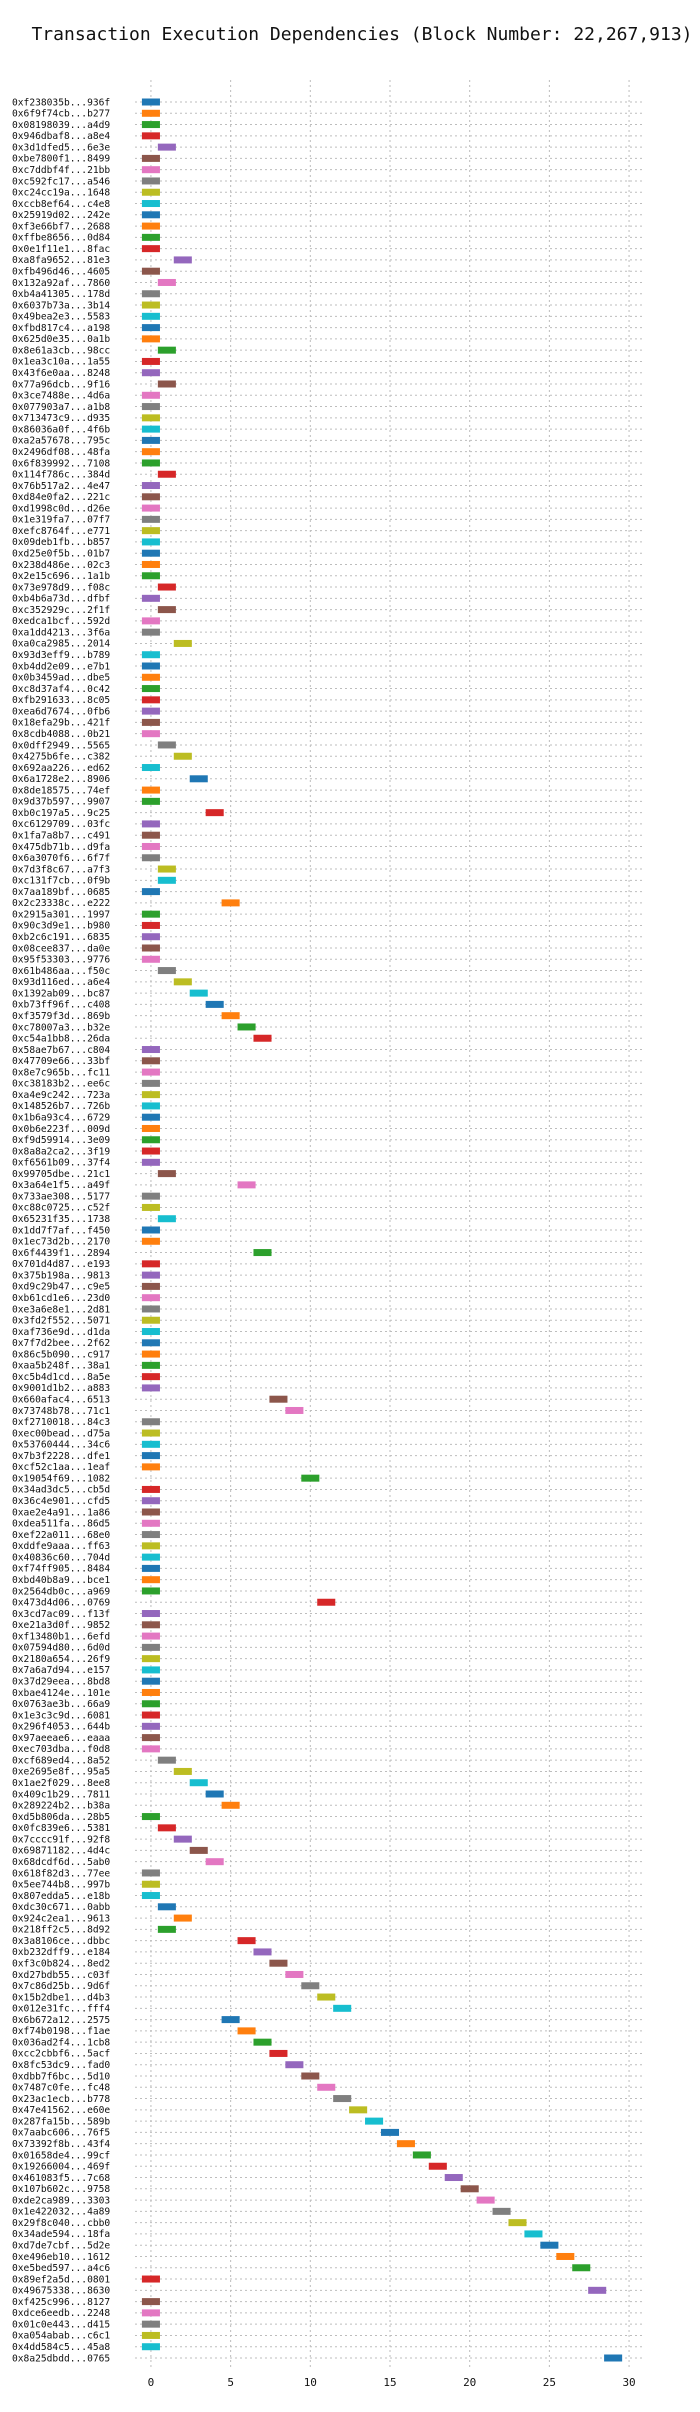 The image size is (700, 2412). What do you see at coordinates (61, 1050) in the screenshot?
I see `tx-label: 0x58ae7b67...c804` at bounding box center [61, 1050].